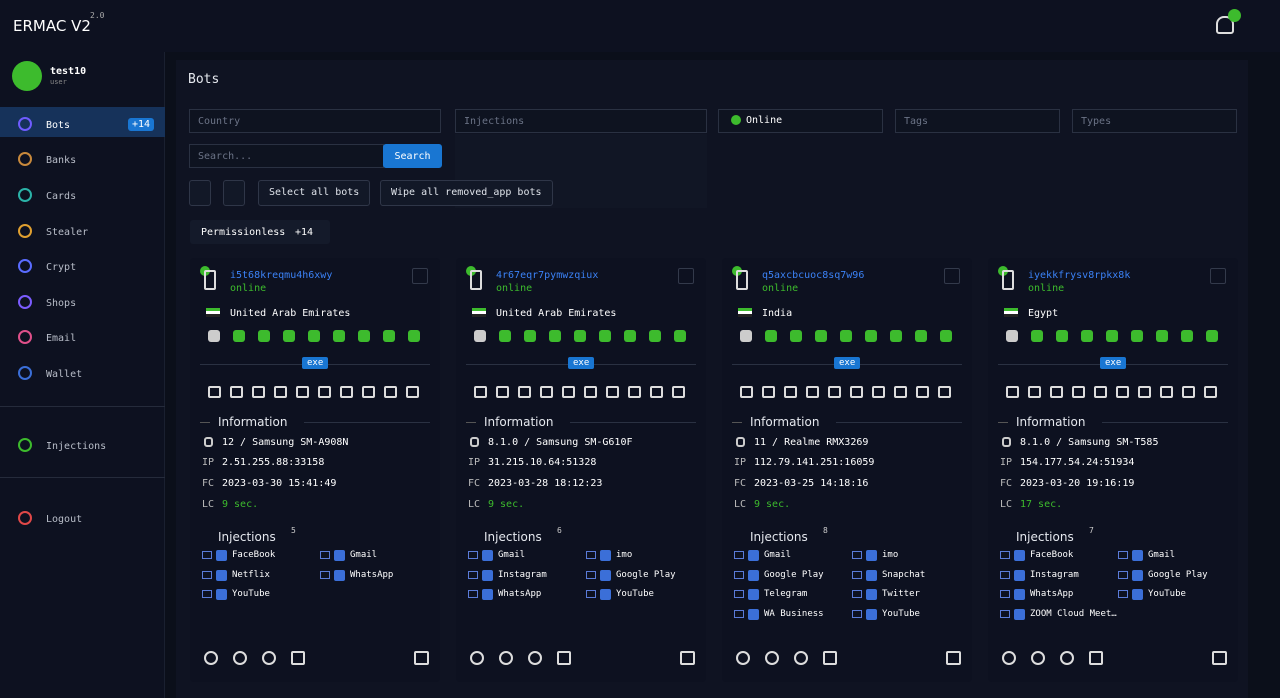  What do you see at coordinates (1009, 658) in the screenshot?
I see `favorite-button` at bounding box center [1009, 658].